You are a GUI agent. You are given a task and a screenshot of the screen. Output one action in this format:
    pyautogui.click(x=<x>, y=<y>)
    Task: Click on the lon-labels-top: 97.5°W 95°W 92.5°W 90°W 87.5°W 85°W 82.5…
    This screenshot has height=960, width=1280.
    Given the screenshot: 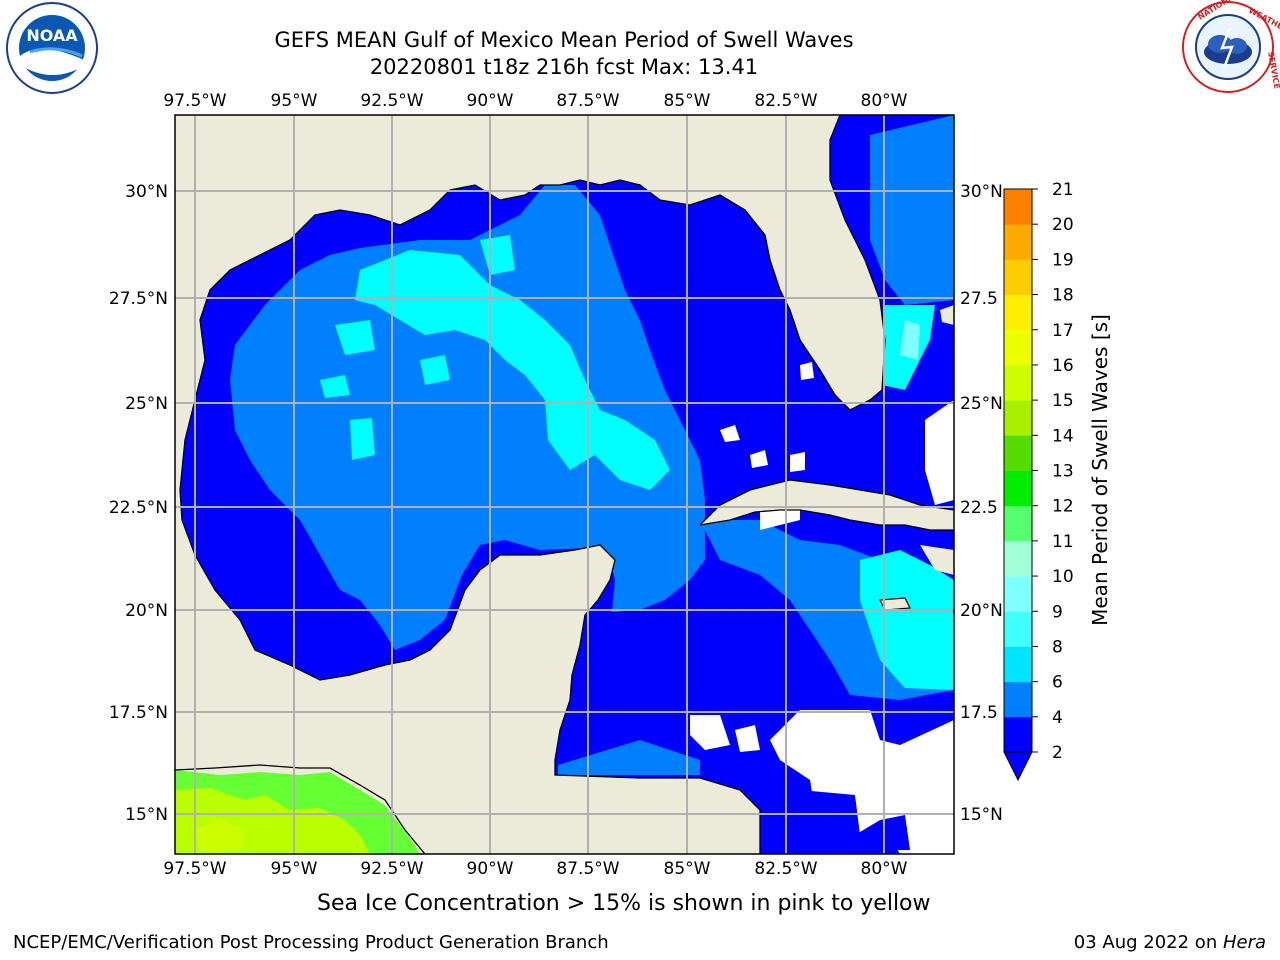 What is the action you would take?
    pyautogui.click(x=535, y=101)
    